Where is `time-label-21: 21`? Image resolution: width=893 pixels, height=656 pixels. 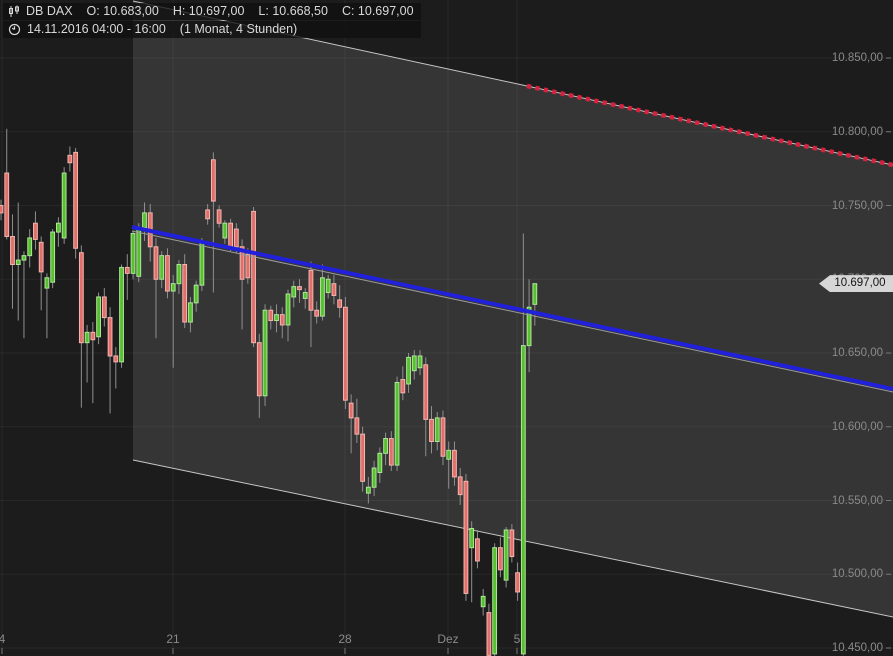 time-label-21: 21 is located at coordinates (173, 639).